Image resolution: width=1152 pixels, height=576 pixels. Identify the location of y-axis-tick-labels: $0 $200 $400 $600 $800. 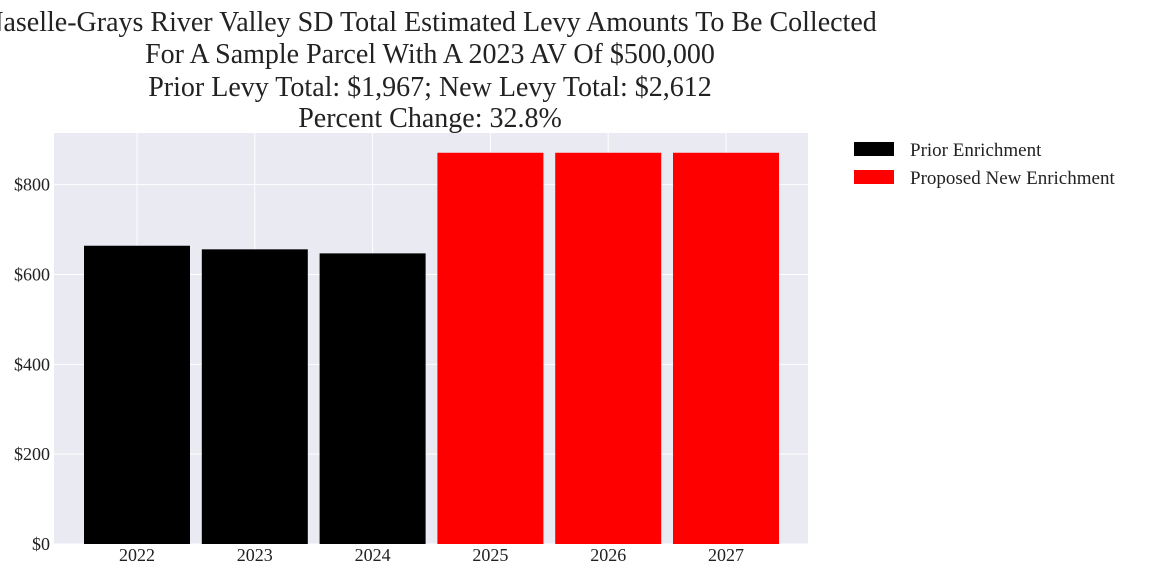
(32, 364).